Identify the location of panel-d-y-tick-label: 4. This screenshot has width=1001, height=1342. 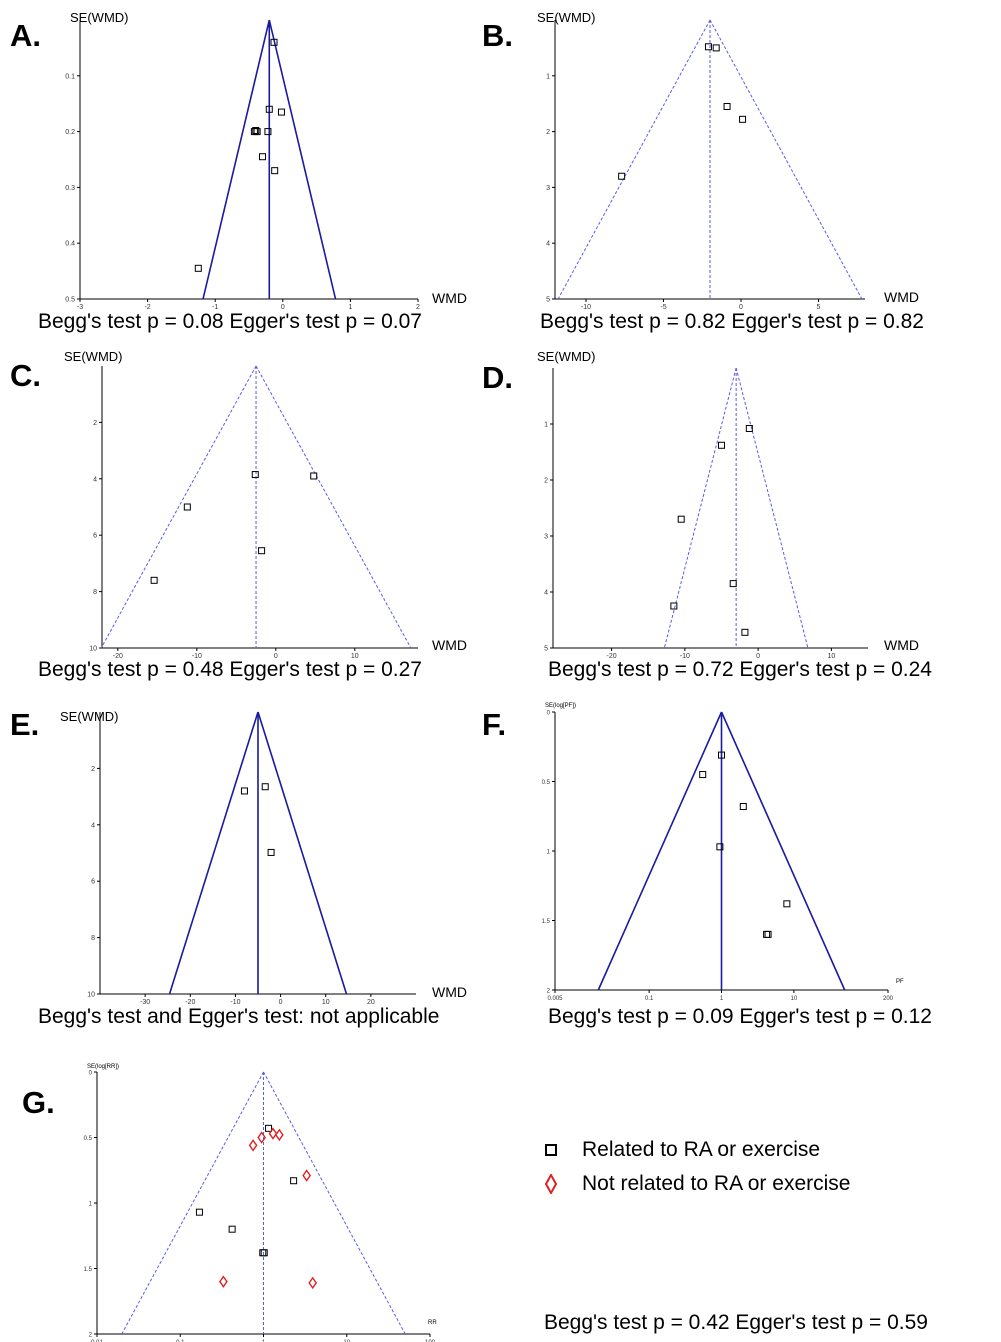
(546, 593).